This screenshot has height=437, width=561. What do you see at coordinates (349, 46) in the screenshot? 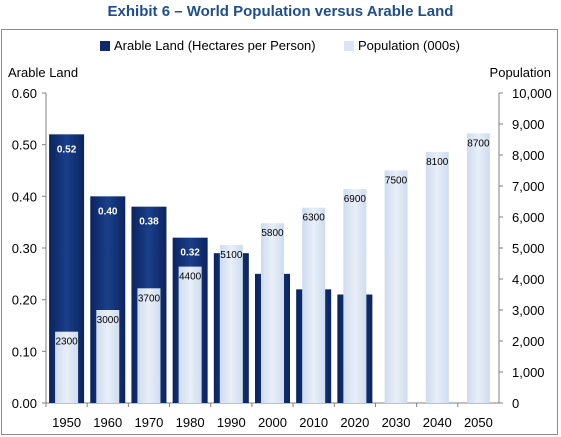
I see `legend-swatch-population` at bounding box center [349, 46].